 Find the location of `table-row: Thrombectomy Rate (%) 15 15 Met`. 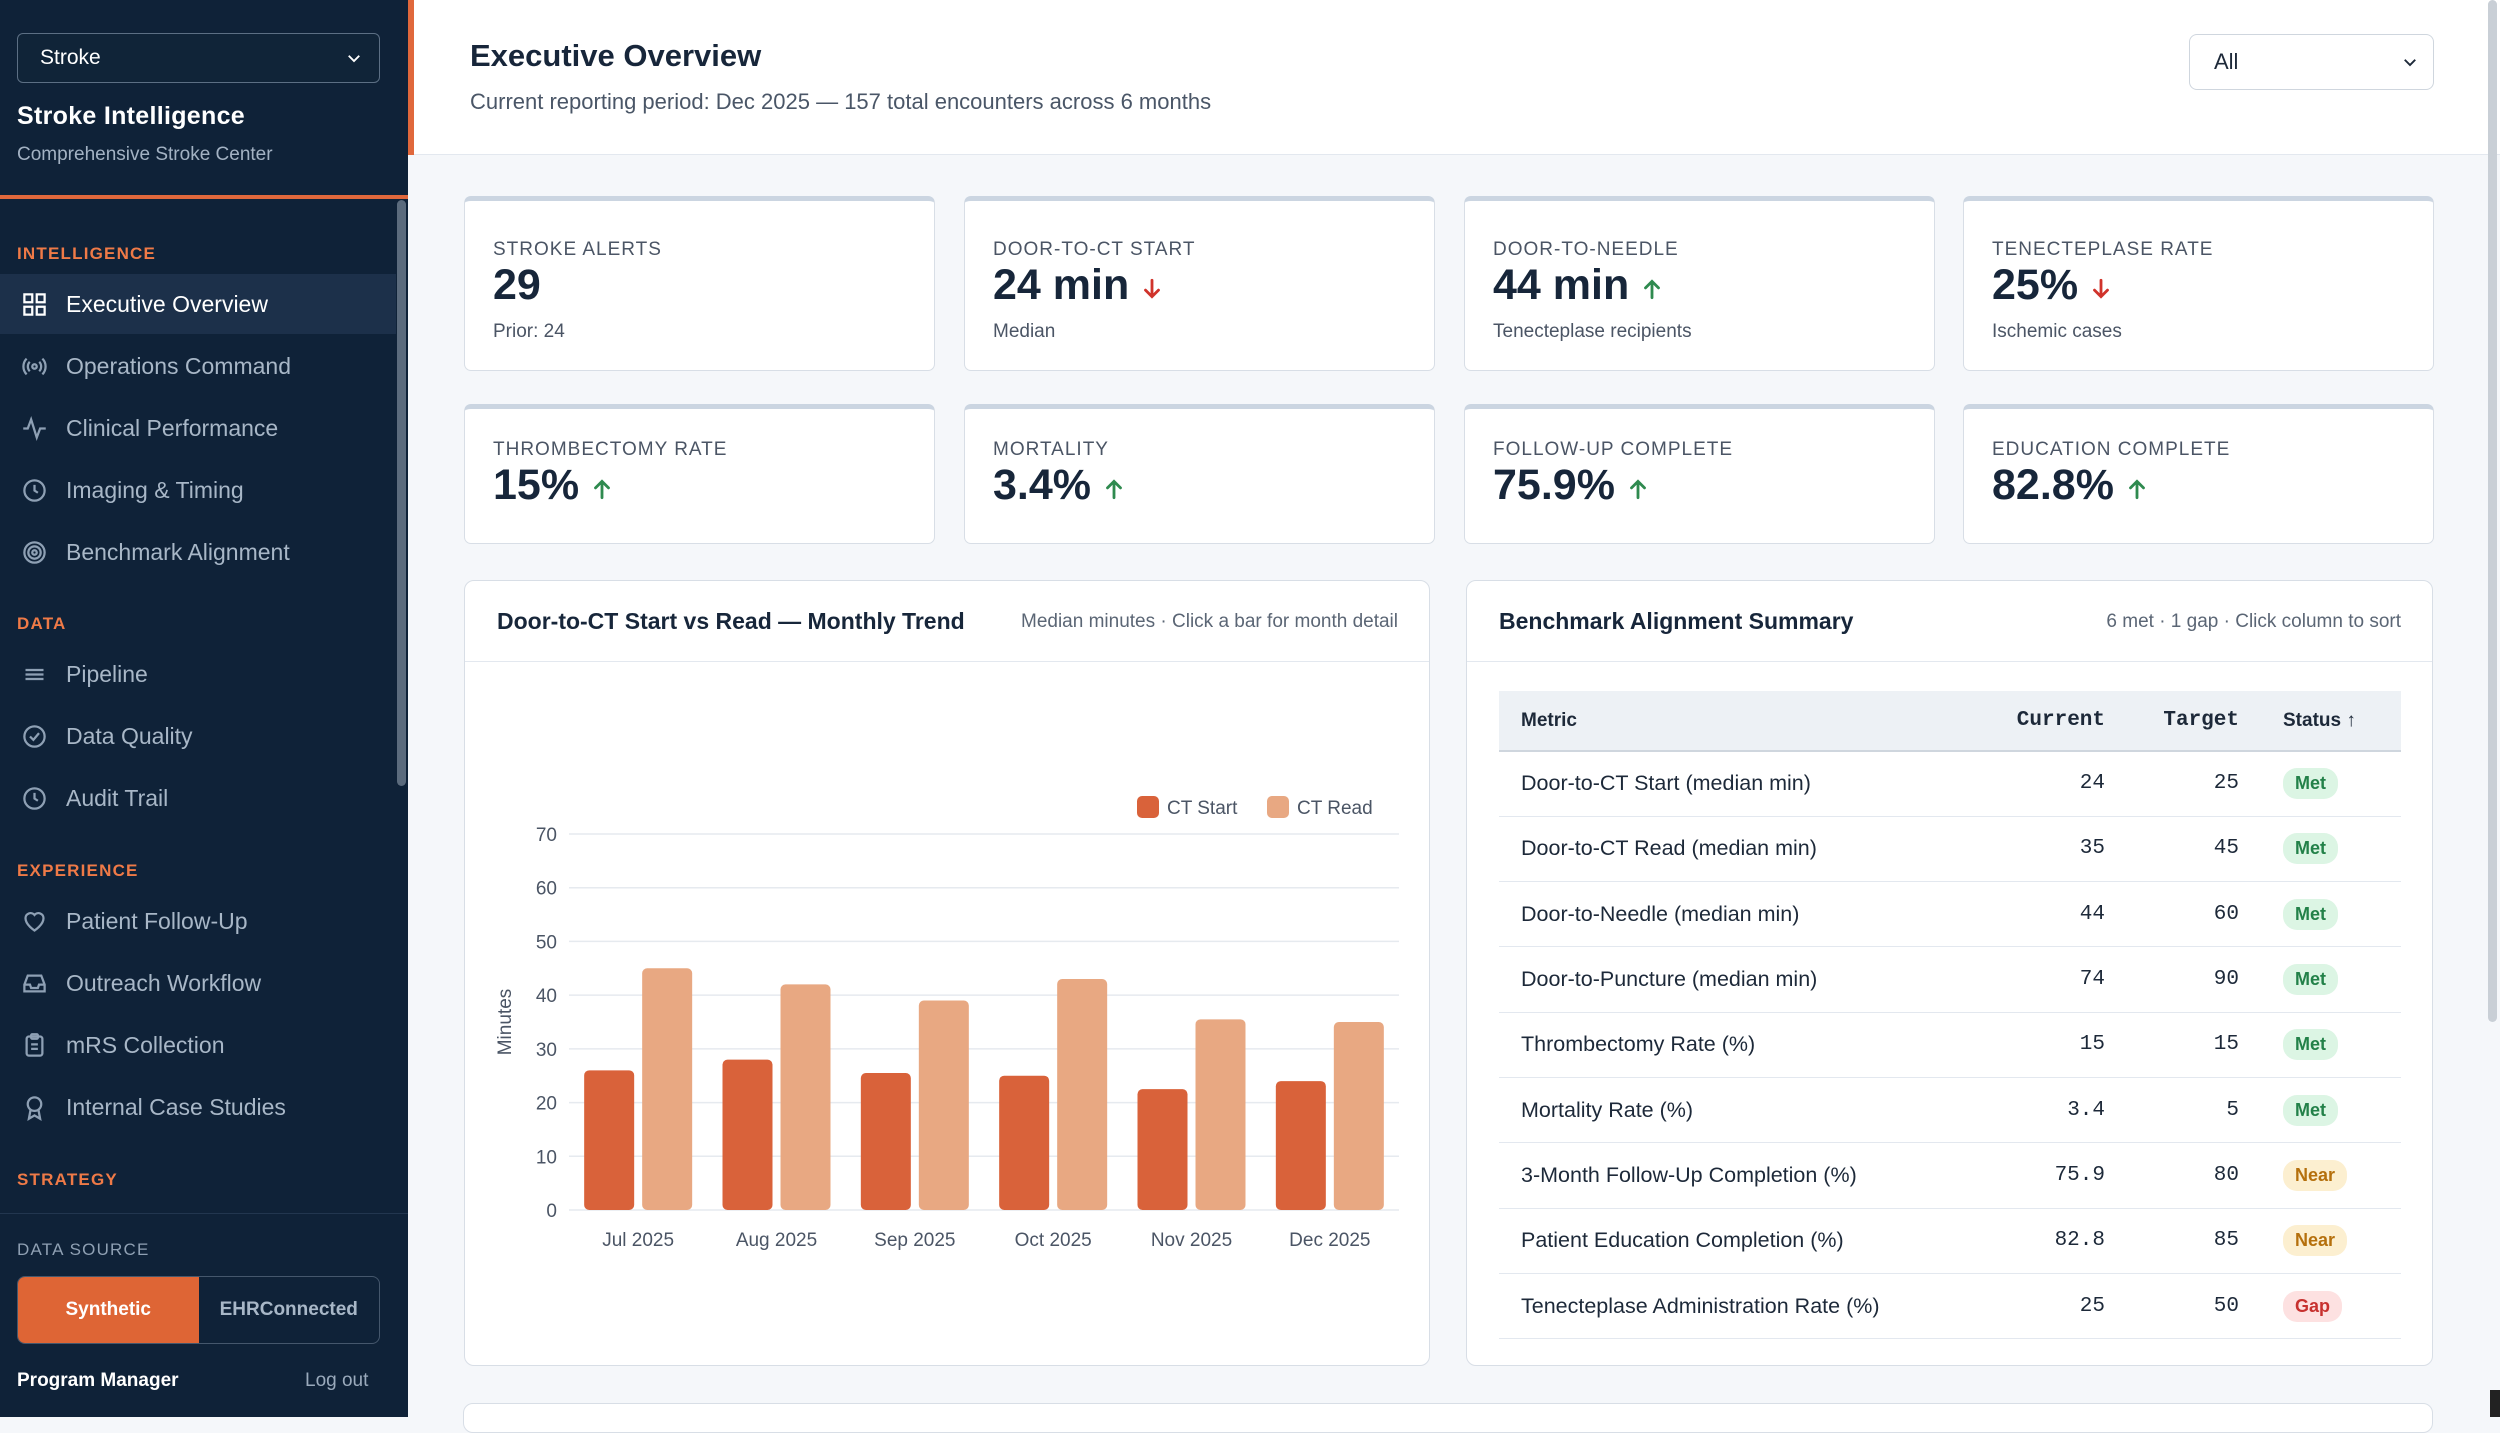

table-row: Thrombectomy Rate (%) 15 15 Met is located at coordinates (1950, 1045).